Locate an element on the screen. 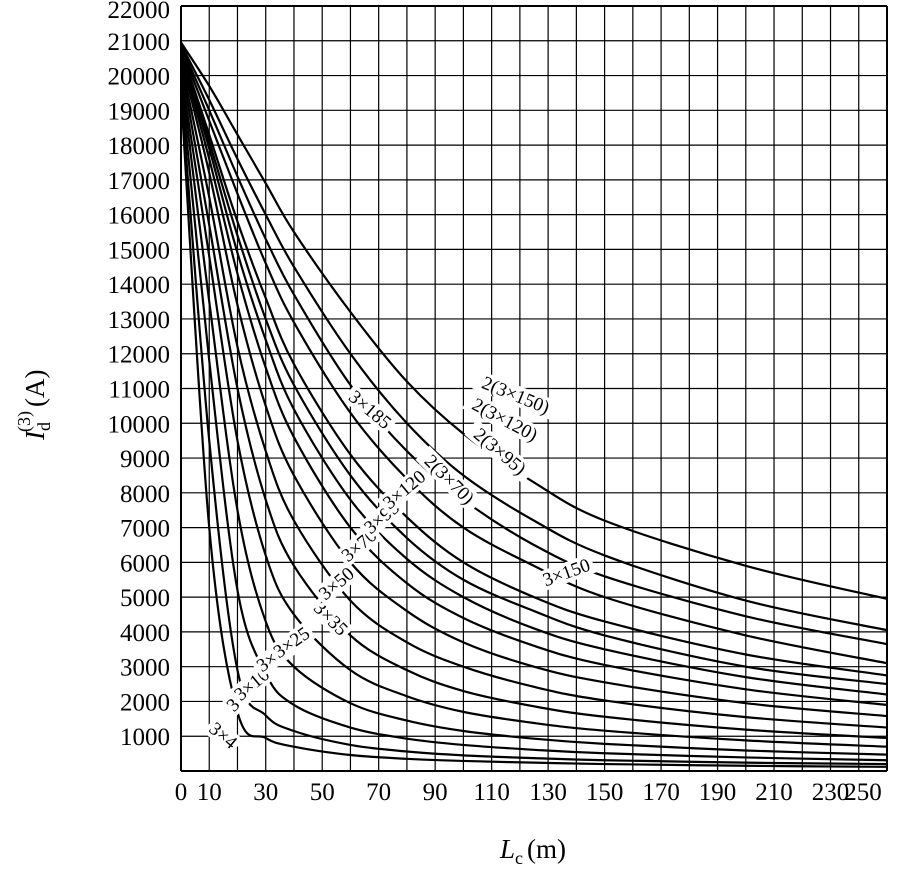  y-tick-label: 6000 is located at coordinates (145, 563).